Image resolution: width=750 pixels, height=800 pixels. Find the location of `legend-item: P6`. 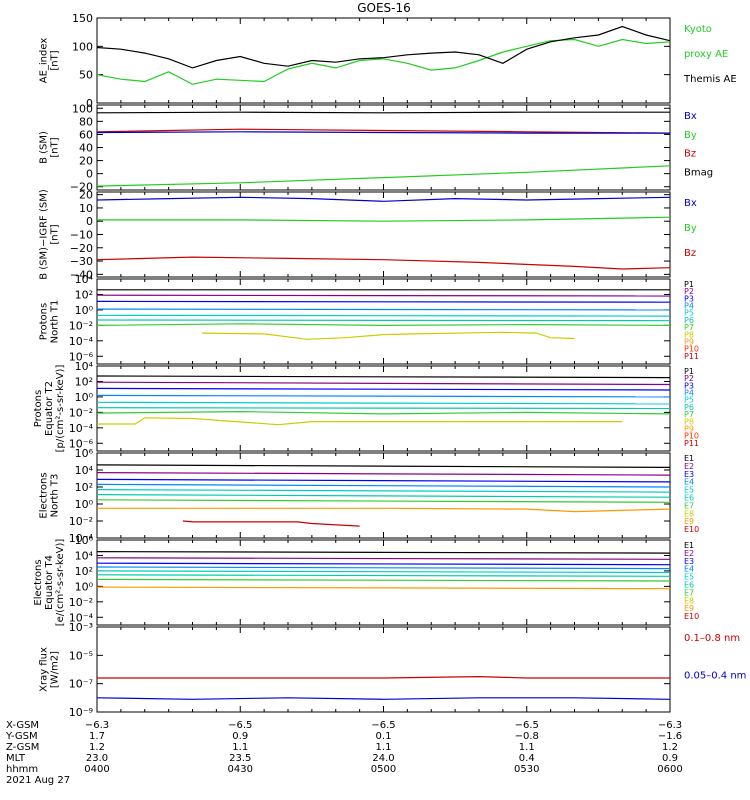

legend-item: P6 is located at coordinates (689, 320).